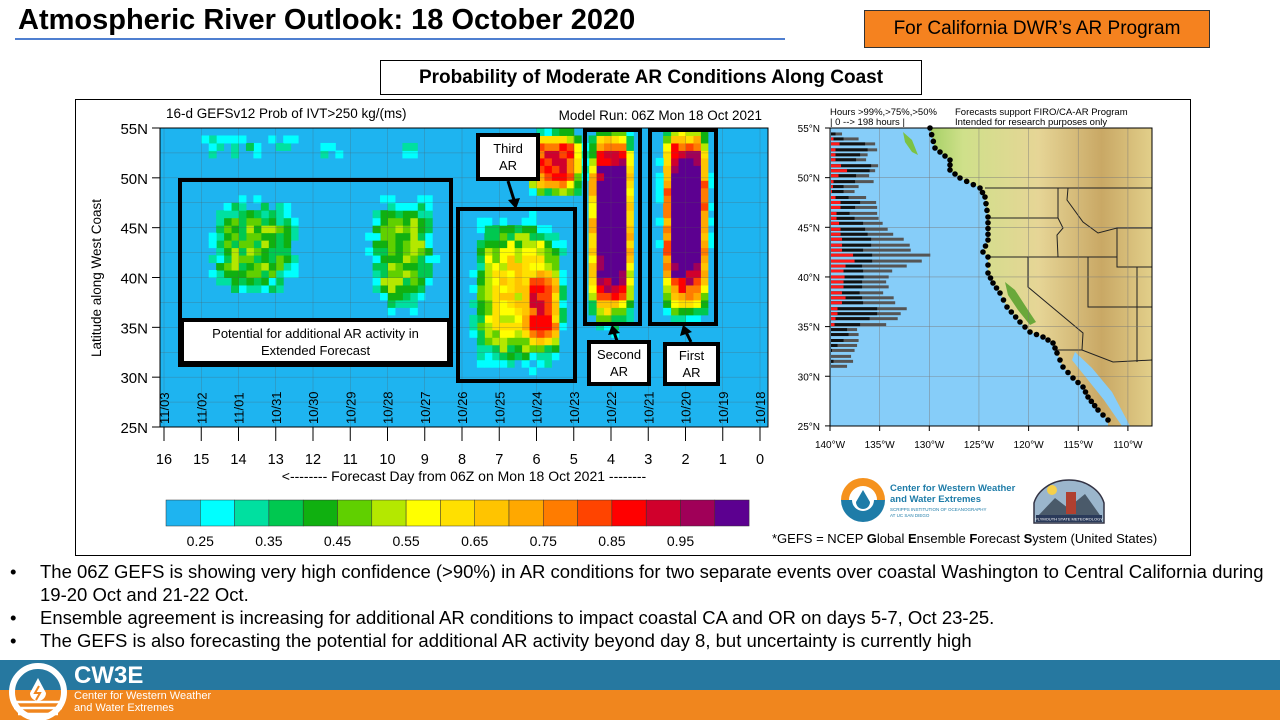 This screenshot has height=720, width=1280. Describe the element at coordinates (1079, 445) in the screenshot. I see `map-x-tick-label: 115°W` at that location.